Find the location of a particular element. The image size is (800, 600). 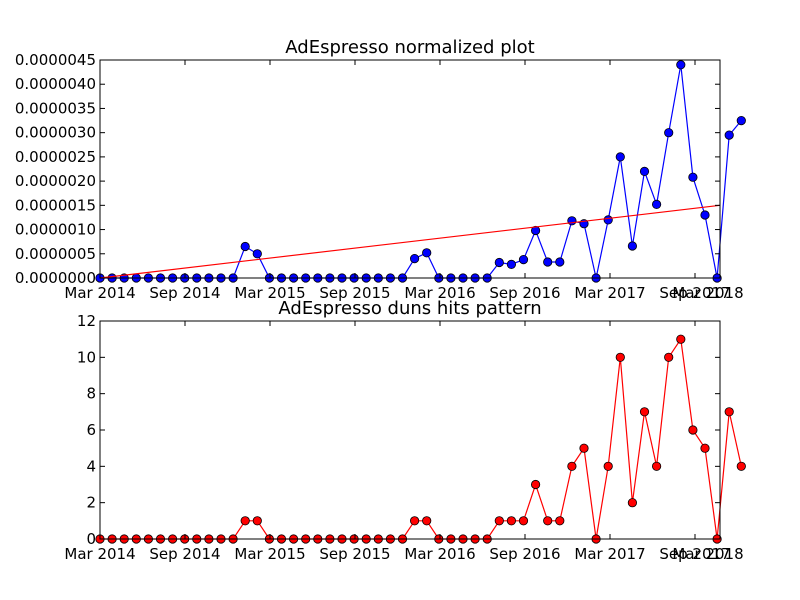

y-tick-label: 0.0000000 is located at coordinates (55, 278).